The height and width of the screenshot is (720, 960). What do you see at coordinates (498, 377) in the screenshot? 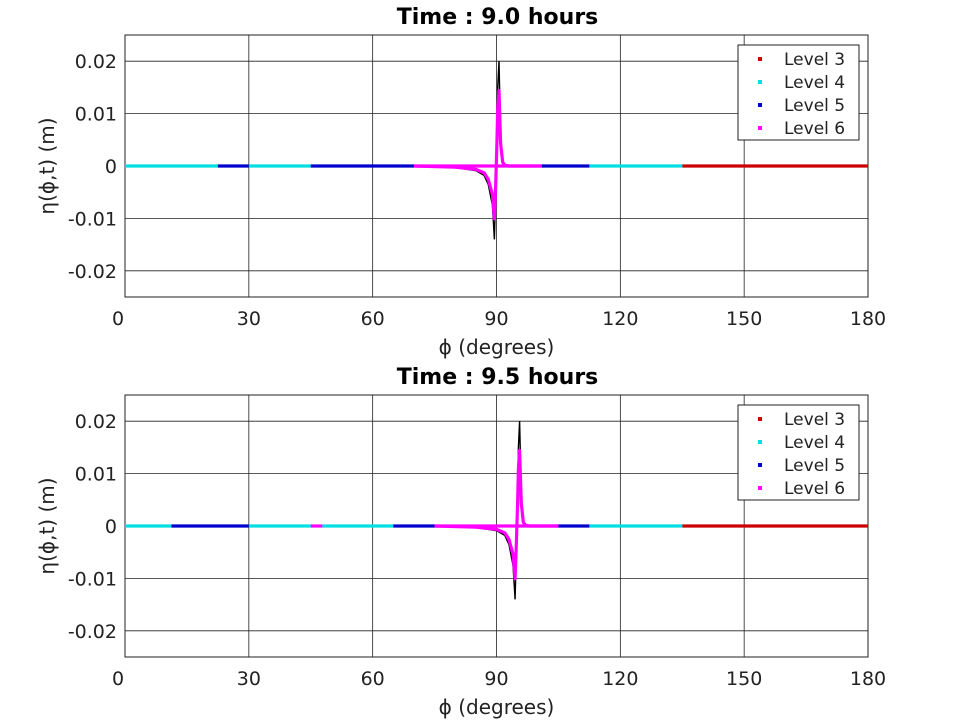
I see `chart-title: Time : 9.5 hours` at bounding box center [498, 377].